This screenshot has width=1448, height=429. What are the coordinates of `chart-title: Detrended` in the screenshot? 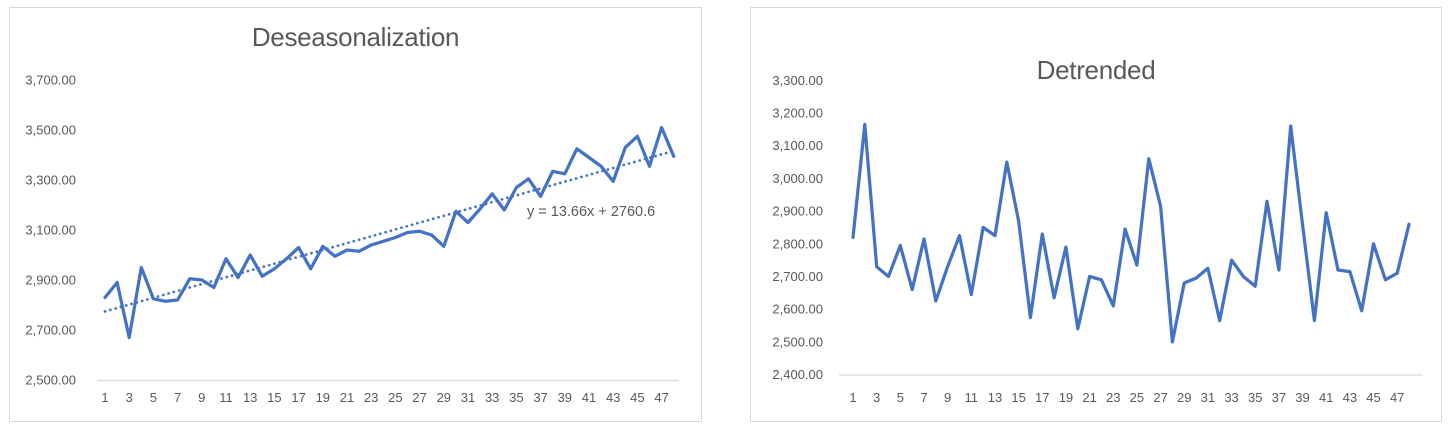 It's located at (1096, 70).